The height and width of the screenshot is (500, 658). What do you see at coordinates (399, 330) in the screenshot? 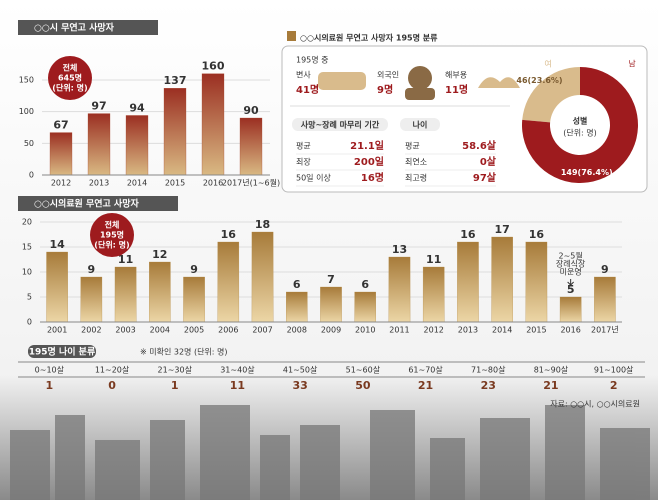
I see `x-tick-label: 2011` at bounding box center [399, 330].